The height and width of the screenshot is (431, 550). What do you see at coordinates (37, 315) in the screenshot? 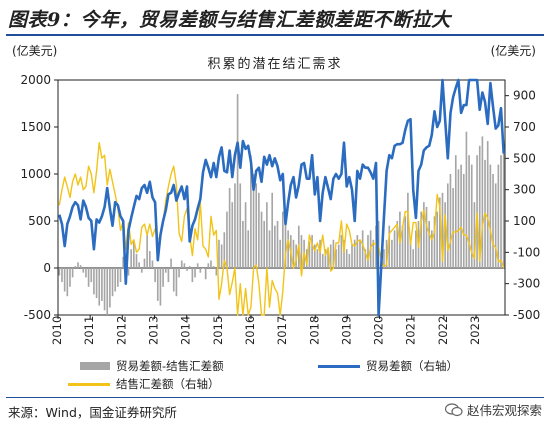
I see `left-tick-label: -500` at bounding box center [37, 315].